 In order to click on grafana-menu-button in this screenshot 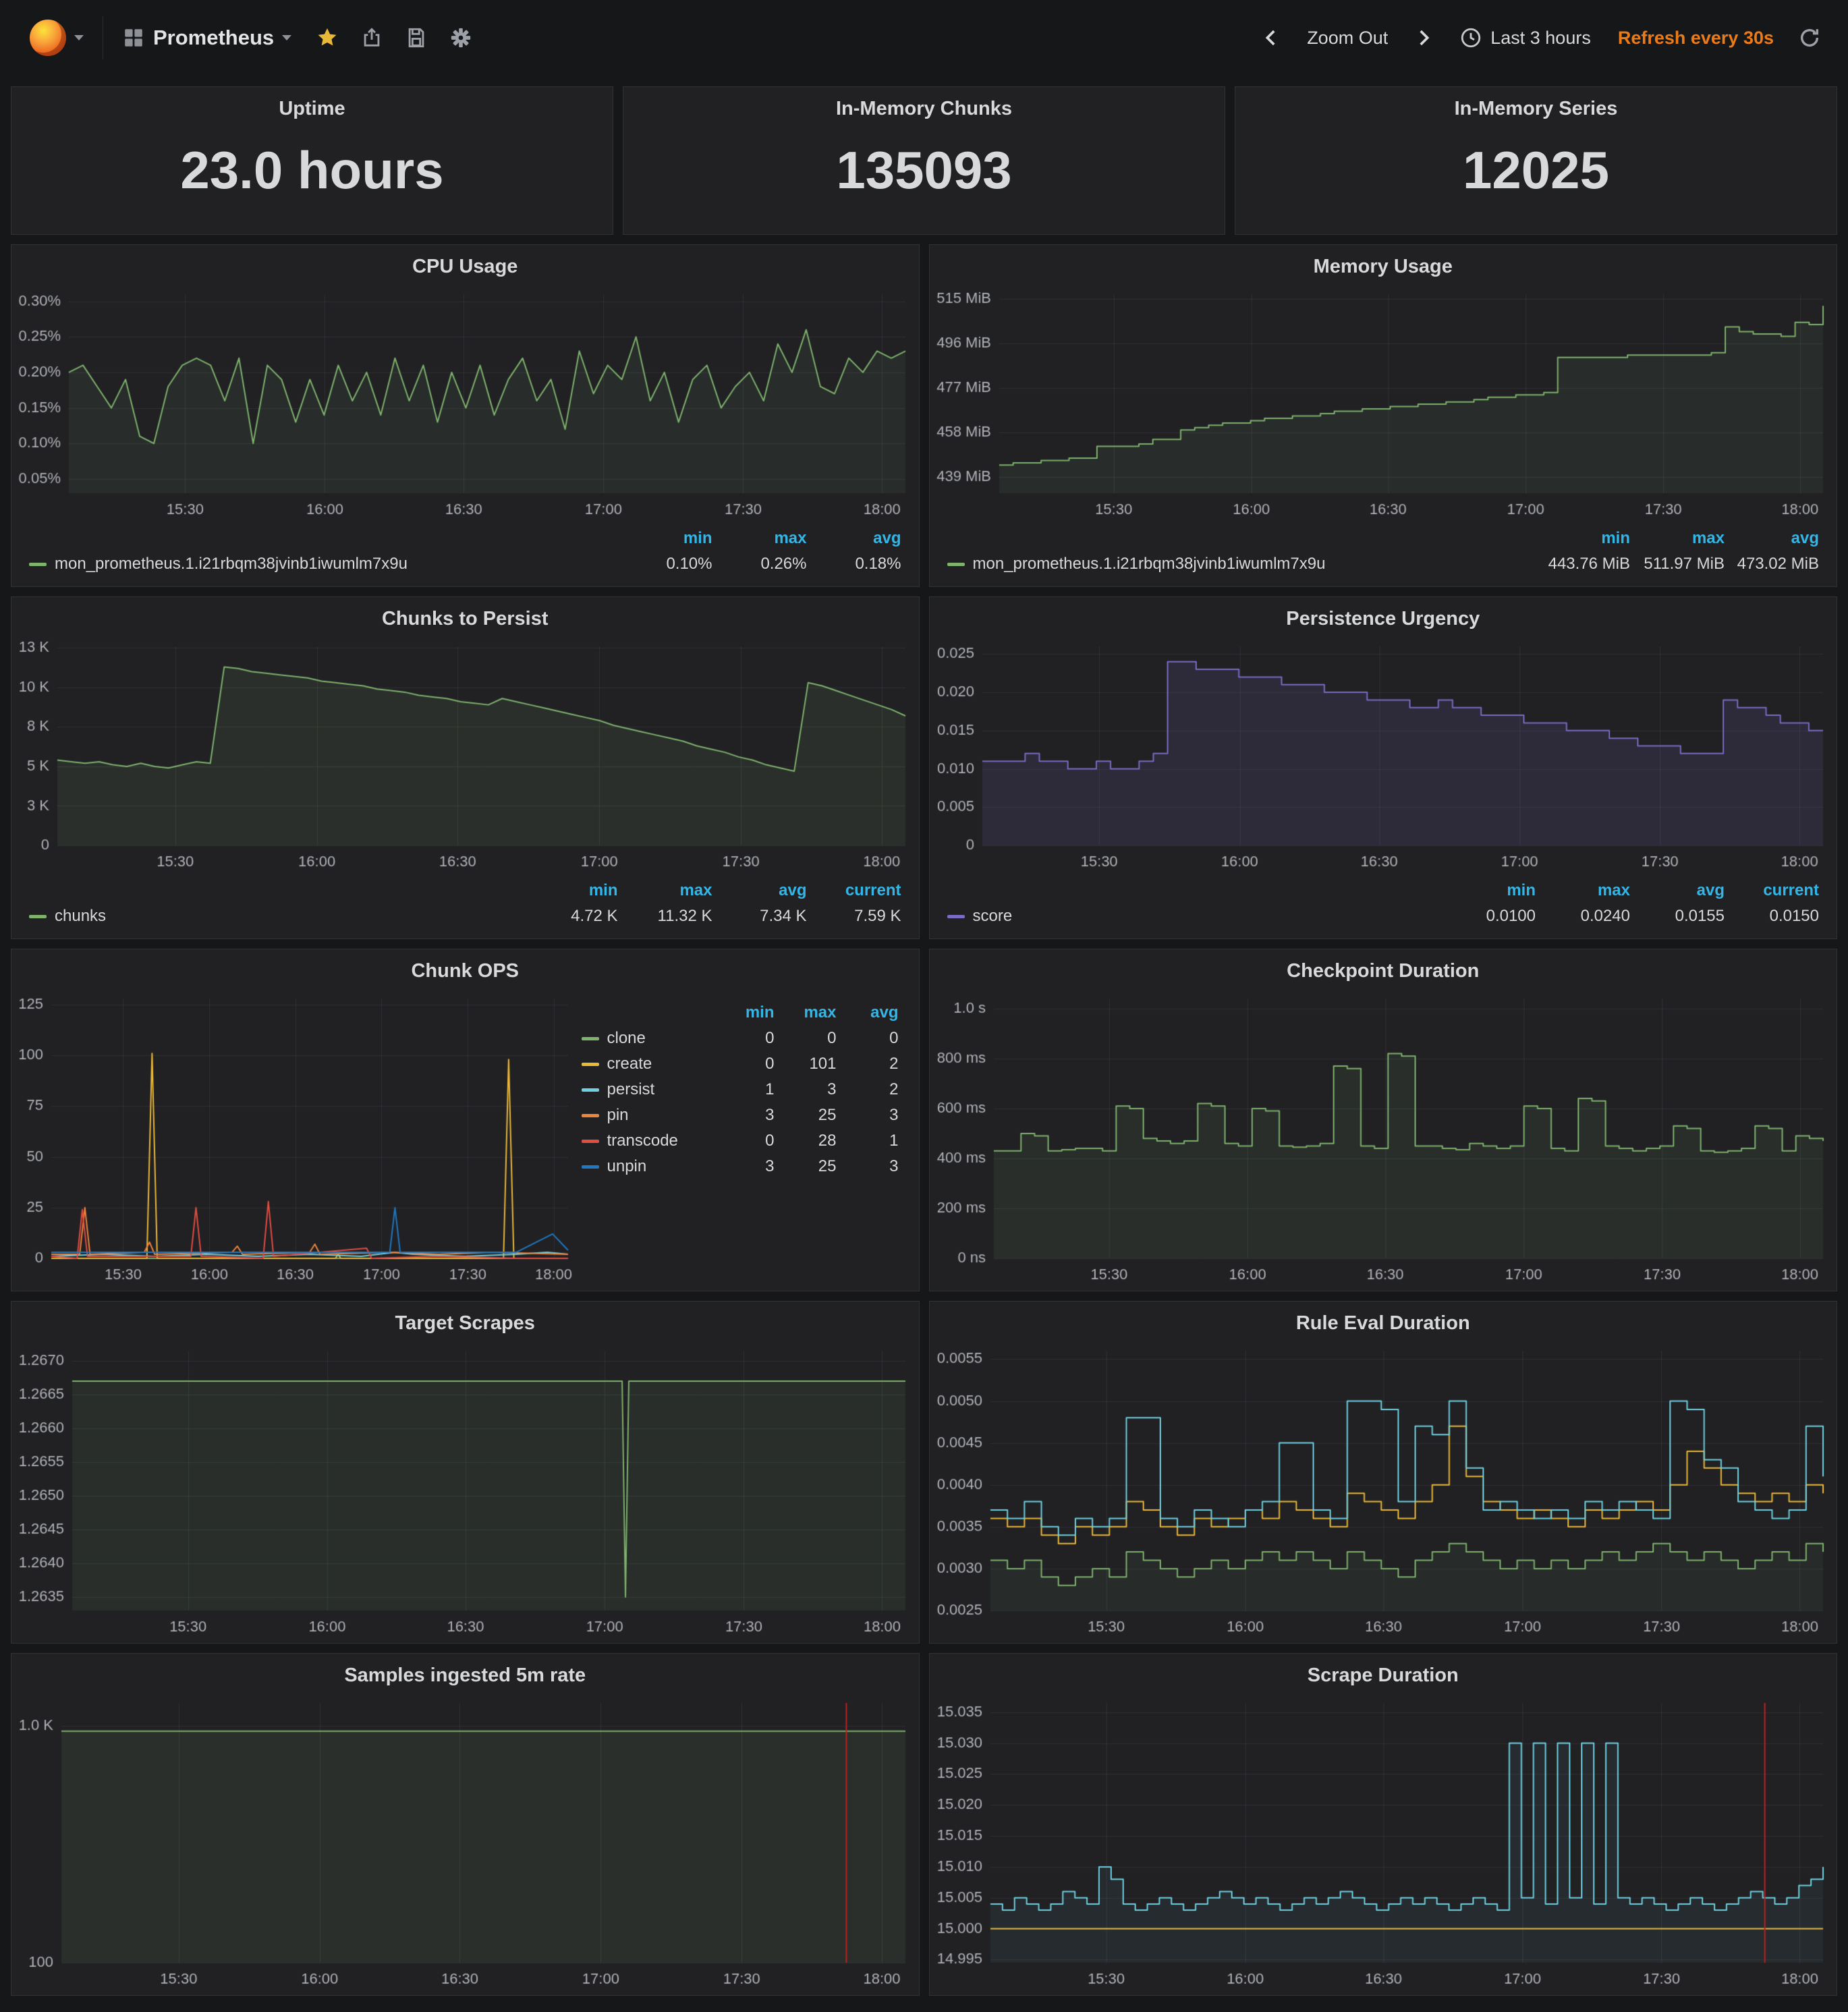, I will do `click(56, 38)`.